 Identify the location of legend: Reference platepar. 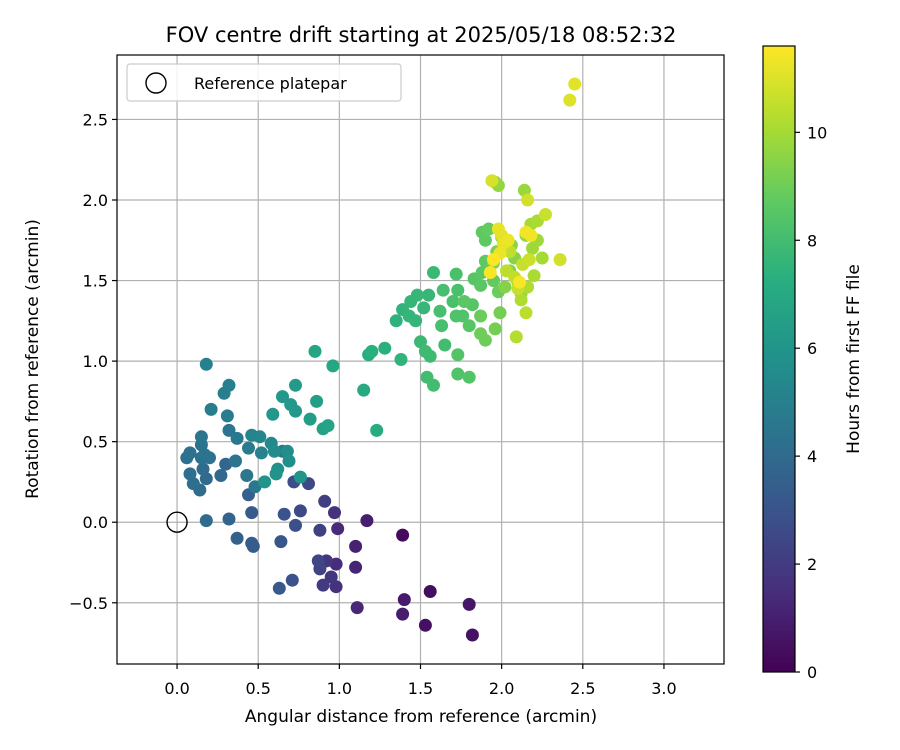
(264, 82).